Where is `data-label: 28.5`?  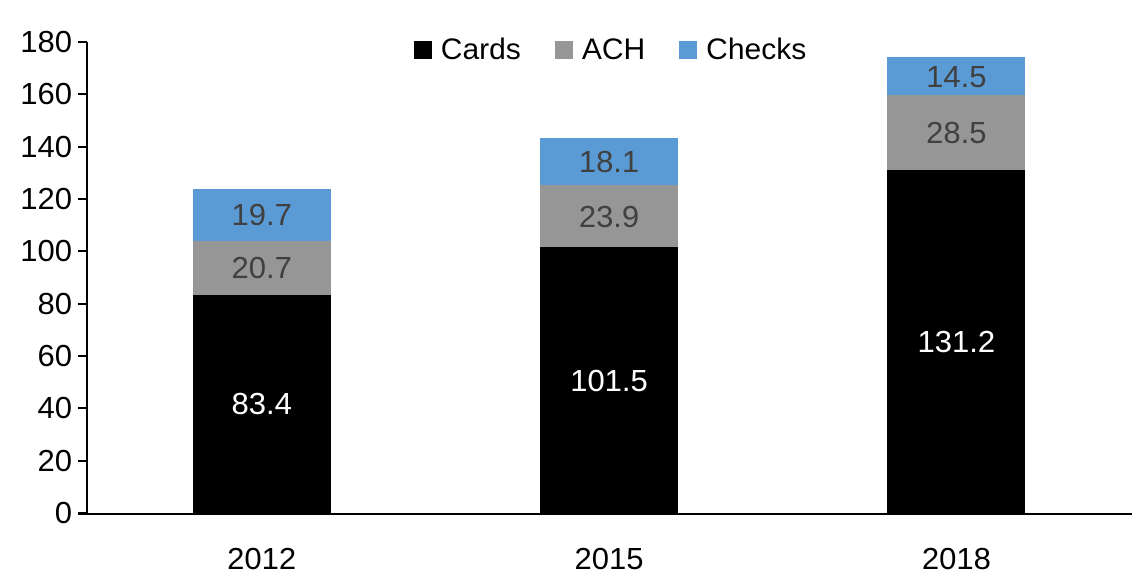
data-label: 28.5 is located at coordinates (956, 132).